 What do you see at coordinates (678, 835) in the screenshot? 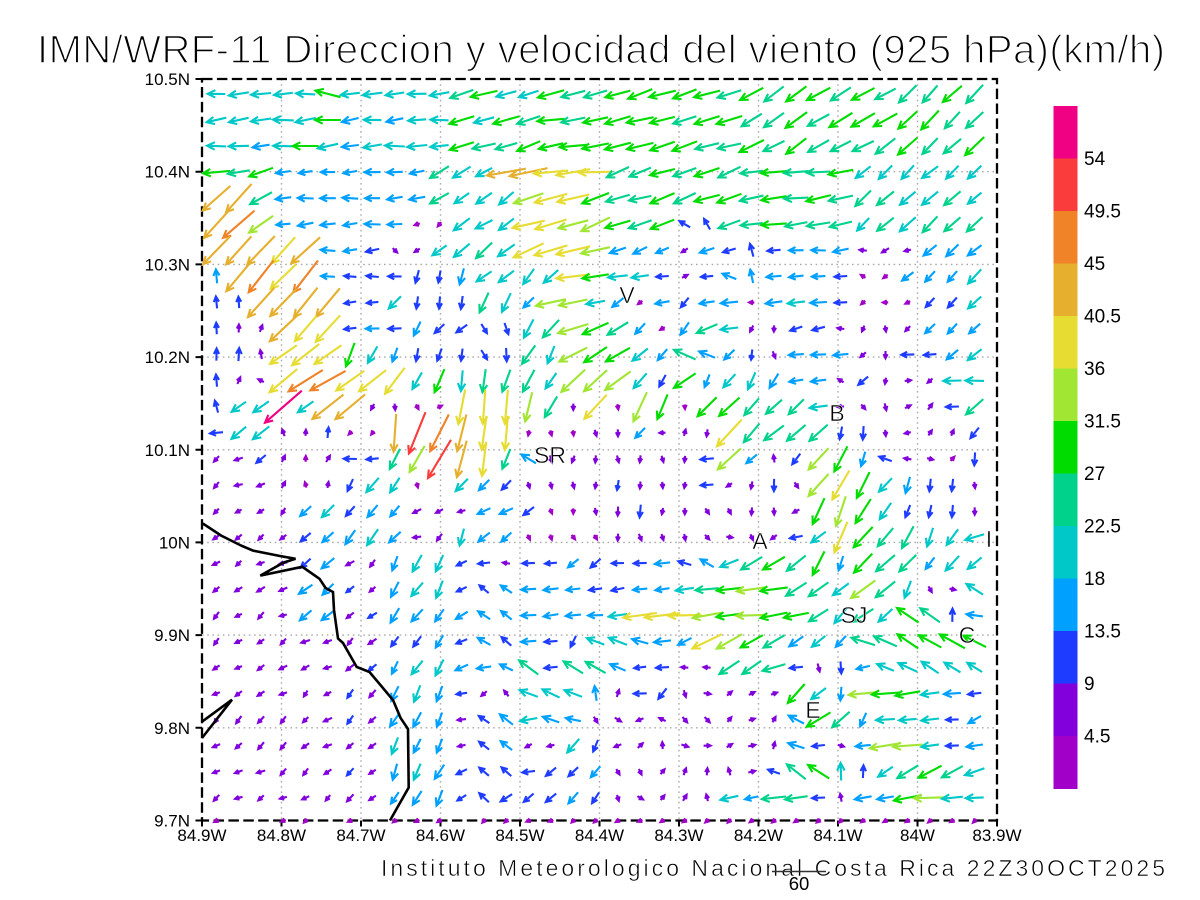
I see `svg-text: 84.3W` at bounding box center [678, 835].